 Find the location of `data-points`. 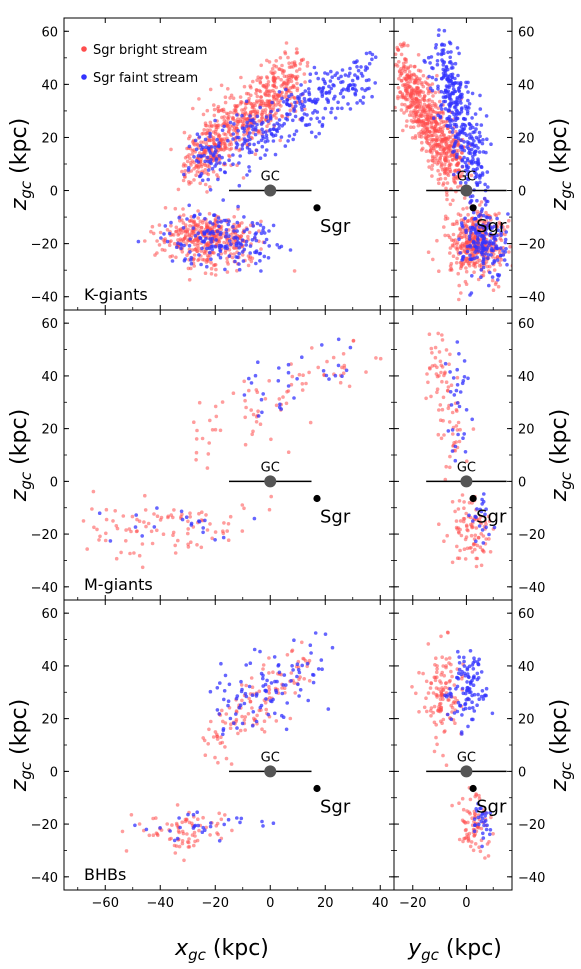

data-points is located at coordinates (232, 453).